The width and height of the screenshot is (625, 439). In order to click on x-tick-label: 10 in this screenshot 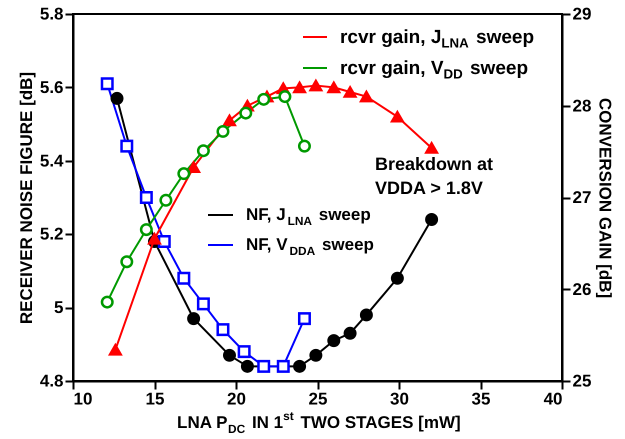, I will do `click(83, 399)`.